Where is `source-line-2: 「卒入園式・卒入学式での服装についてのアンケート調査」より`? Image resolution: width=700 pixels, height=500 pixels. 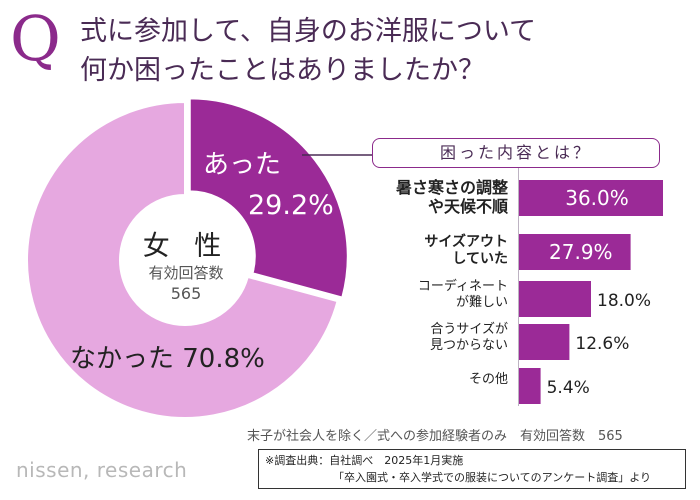
source-line-2: 「卒入園式・卒入学式での服装についてのアンケート調査」より is located at coordinates (492, 477).